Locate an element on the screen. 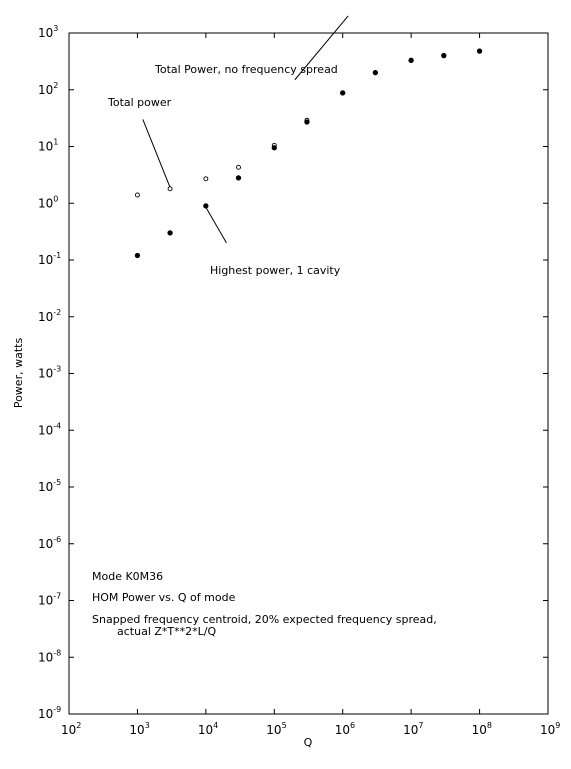 This screenshot has width=571, height=769. y-tick-label: 10⁻⁶ is located at coordinates (49, 543).